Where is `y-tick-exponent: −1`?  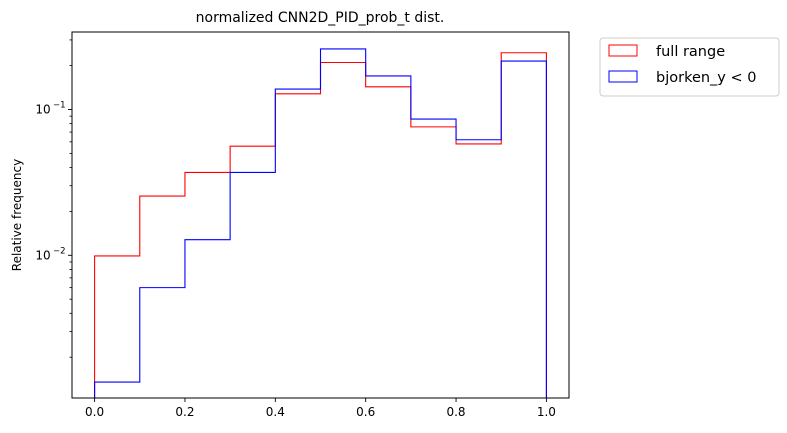 y-tick-exponent: −1 is located at coordinates (59, 105).